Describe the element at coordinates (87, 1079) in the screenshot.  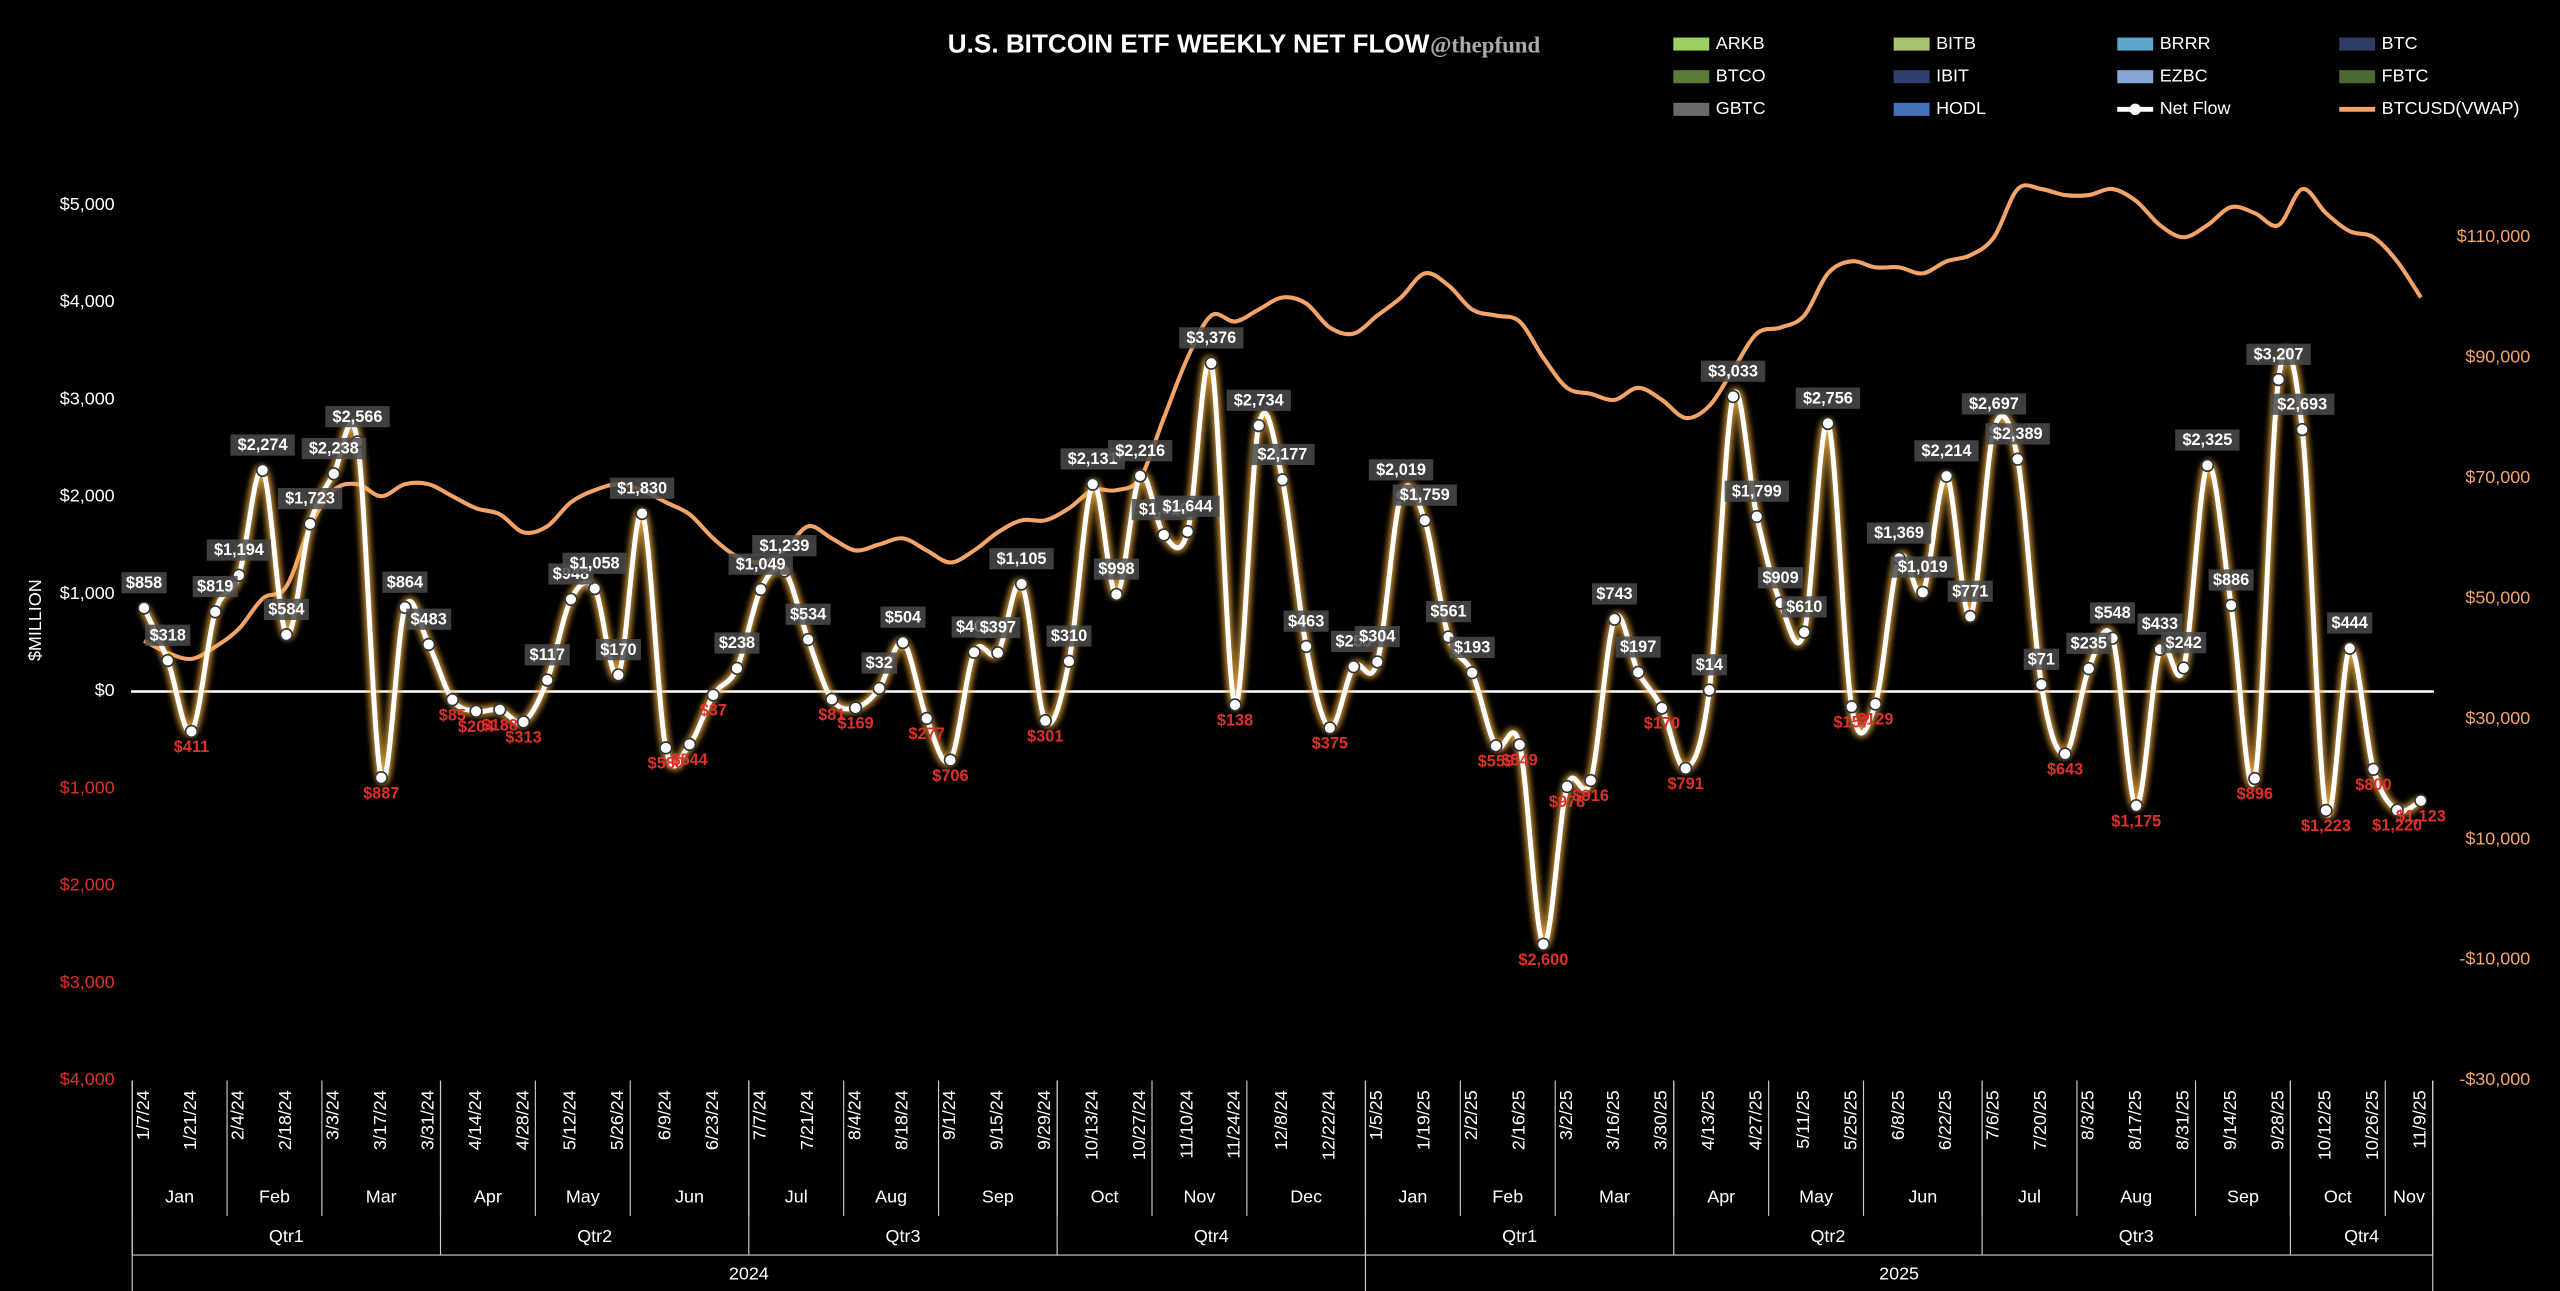
I see `y-tick-label: $4,000` at that location.